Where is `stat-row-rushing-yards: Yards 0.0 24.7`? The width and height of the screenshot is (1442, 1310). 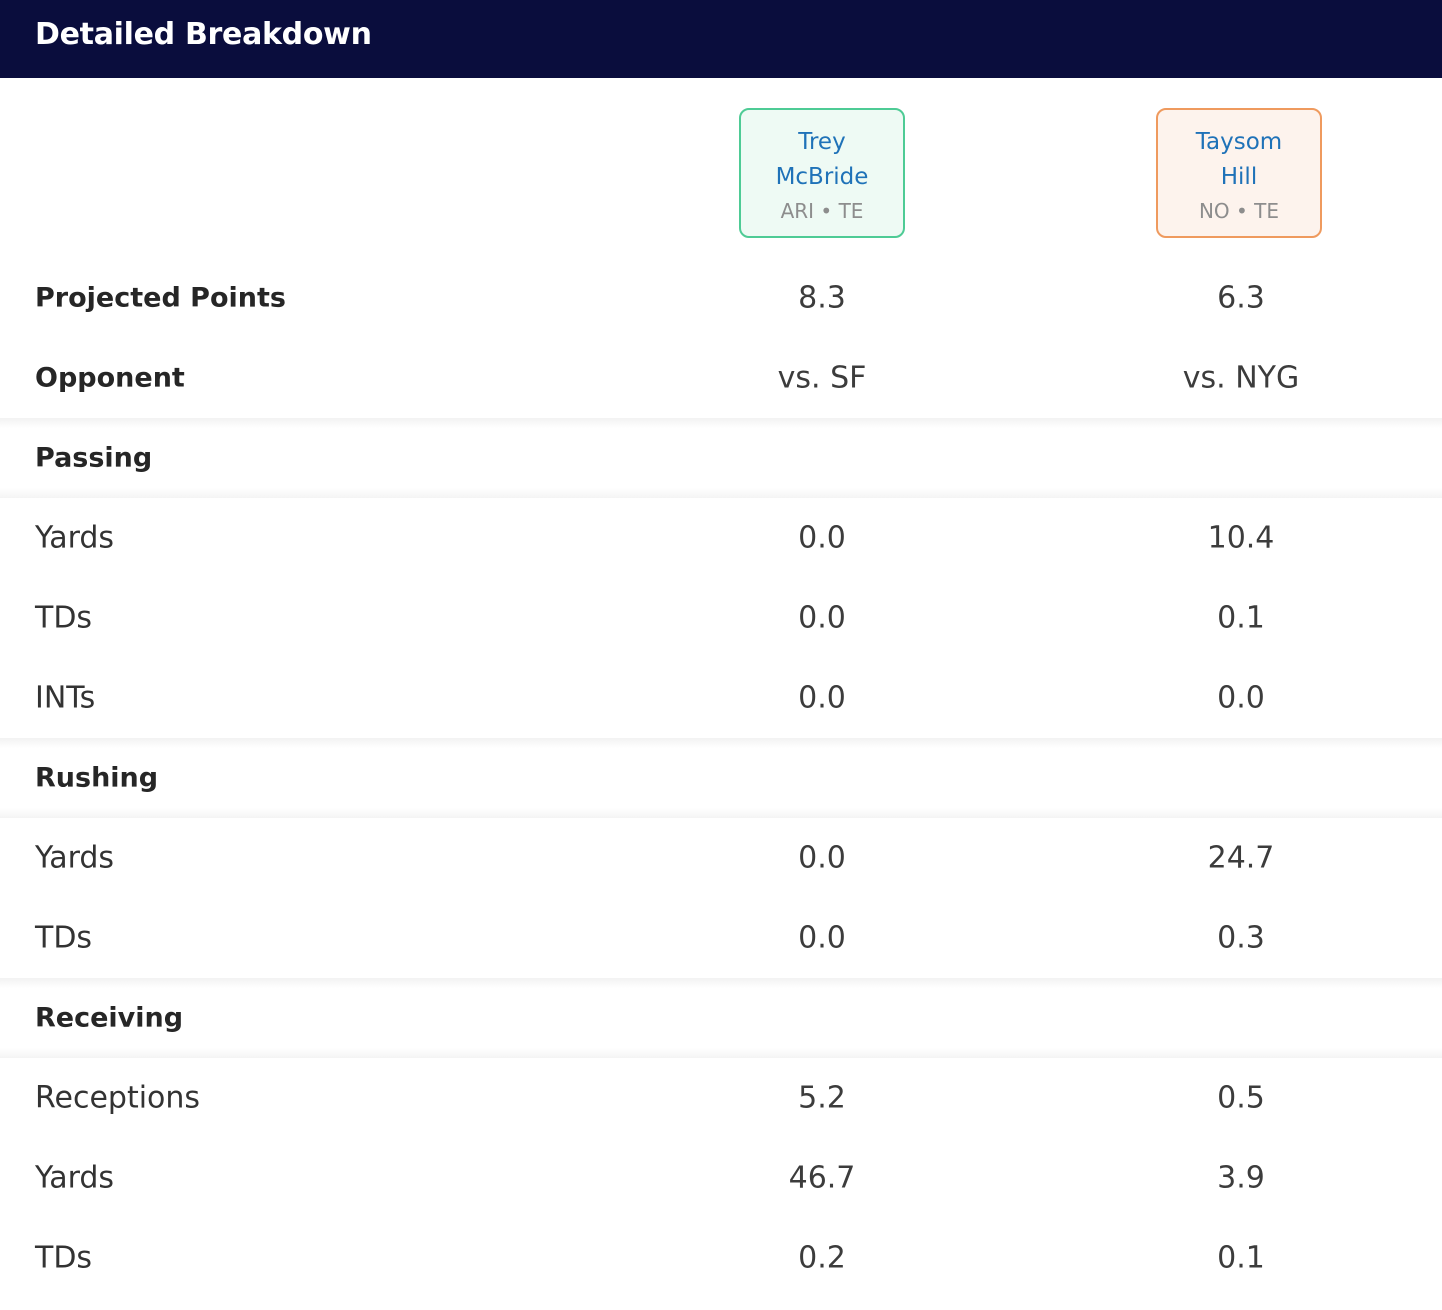
stat-row-rushing-yards: Yards 0.0 24.7 is located at coordinates (721, 858).